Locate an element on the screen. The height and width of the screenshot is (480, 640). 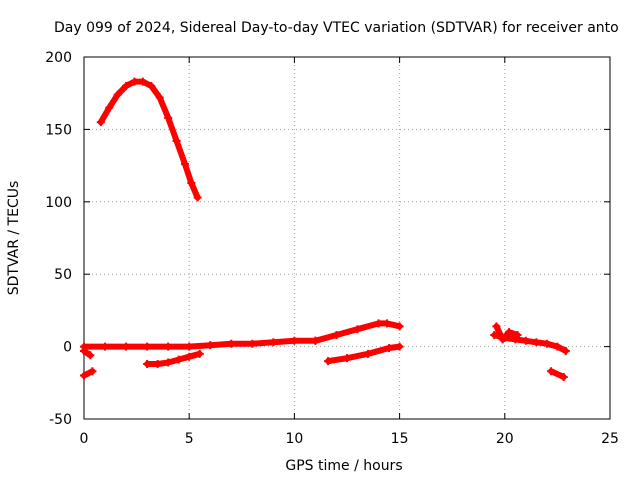
series-dip-morning is located at coordinates (173, 358).